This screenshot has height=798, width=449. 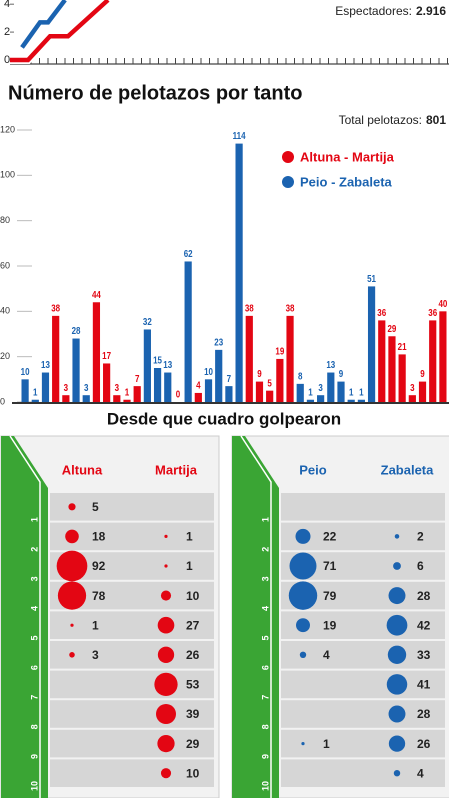 I want to click on dot-value: 3, so click(x=95, y=655).